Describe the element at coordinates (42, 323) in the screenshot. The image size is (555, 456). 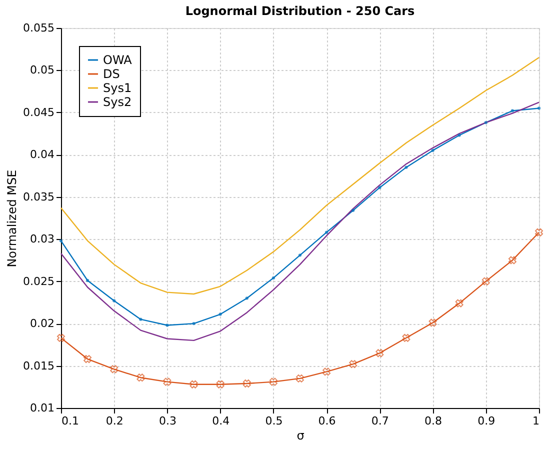
I see `y-tick-label: 0.02` at that location.